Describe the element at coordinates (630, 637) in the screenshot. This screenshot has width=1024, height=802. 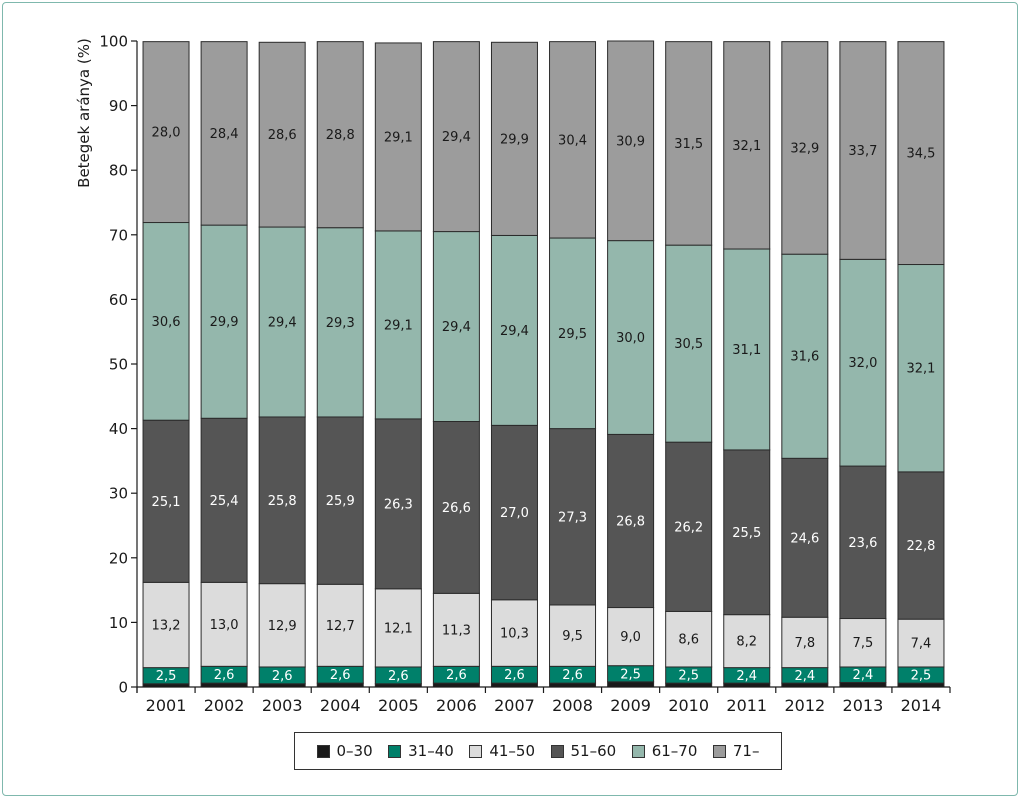
I see `data-label: 9,0` at that location.